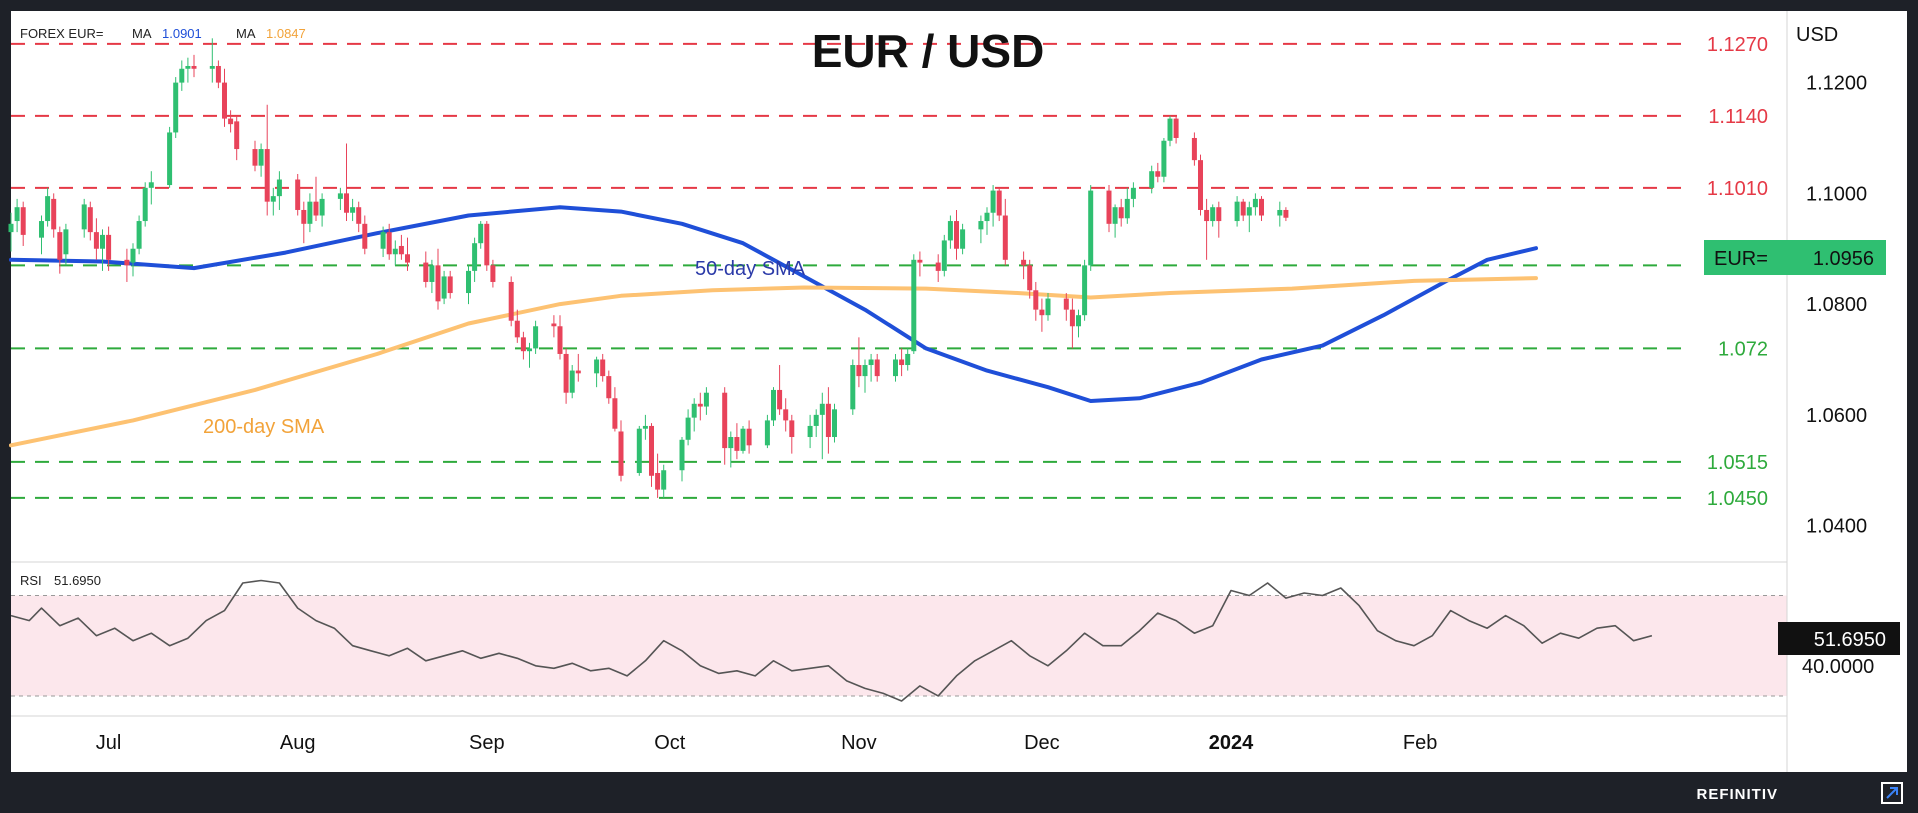  What do you see at coordinates (1836, 194) in the screenshot?
I see `y-tick-label: 1.1000` at bounding box center [1836, 194].